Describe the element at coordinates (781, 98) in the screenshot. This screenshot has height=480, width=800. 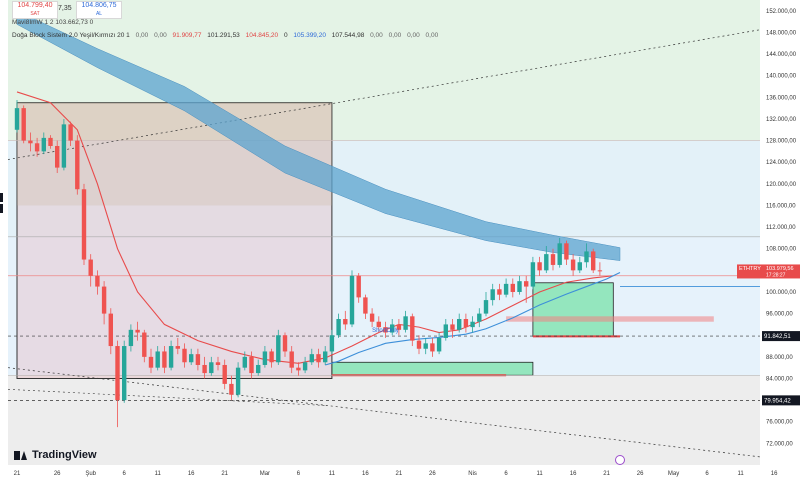
I see `y-tick-label: 136.000,00` at that location.